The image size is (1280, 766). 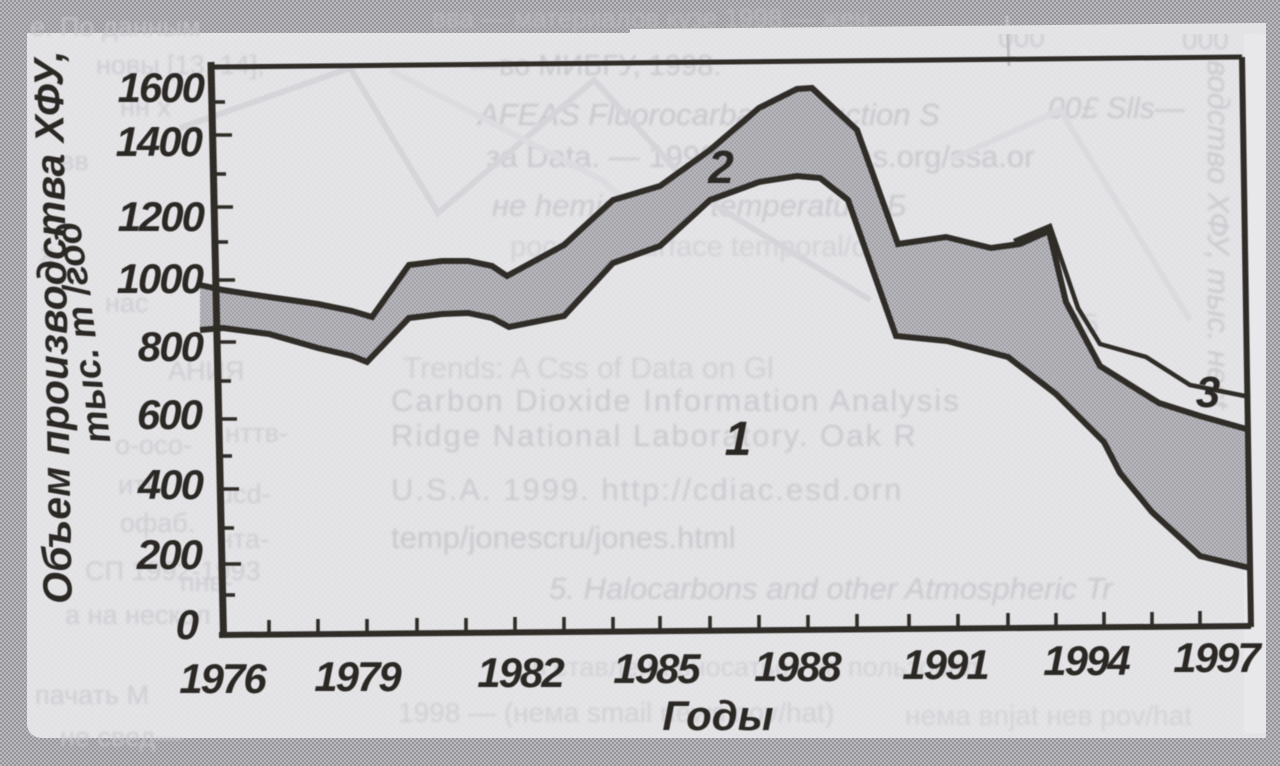 What do you see at coordinates (159, 141) in the screenshot?
I see `svg-text: 1400` at bounding box center [159, 141].